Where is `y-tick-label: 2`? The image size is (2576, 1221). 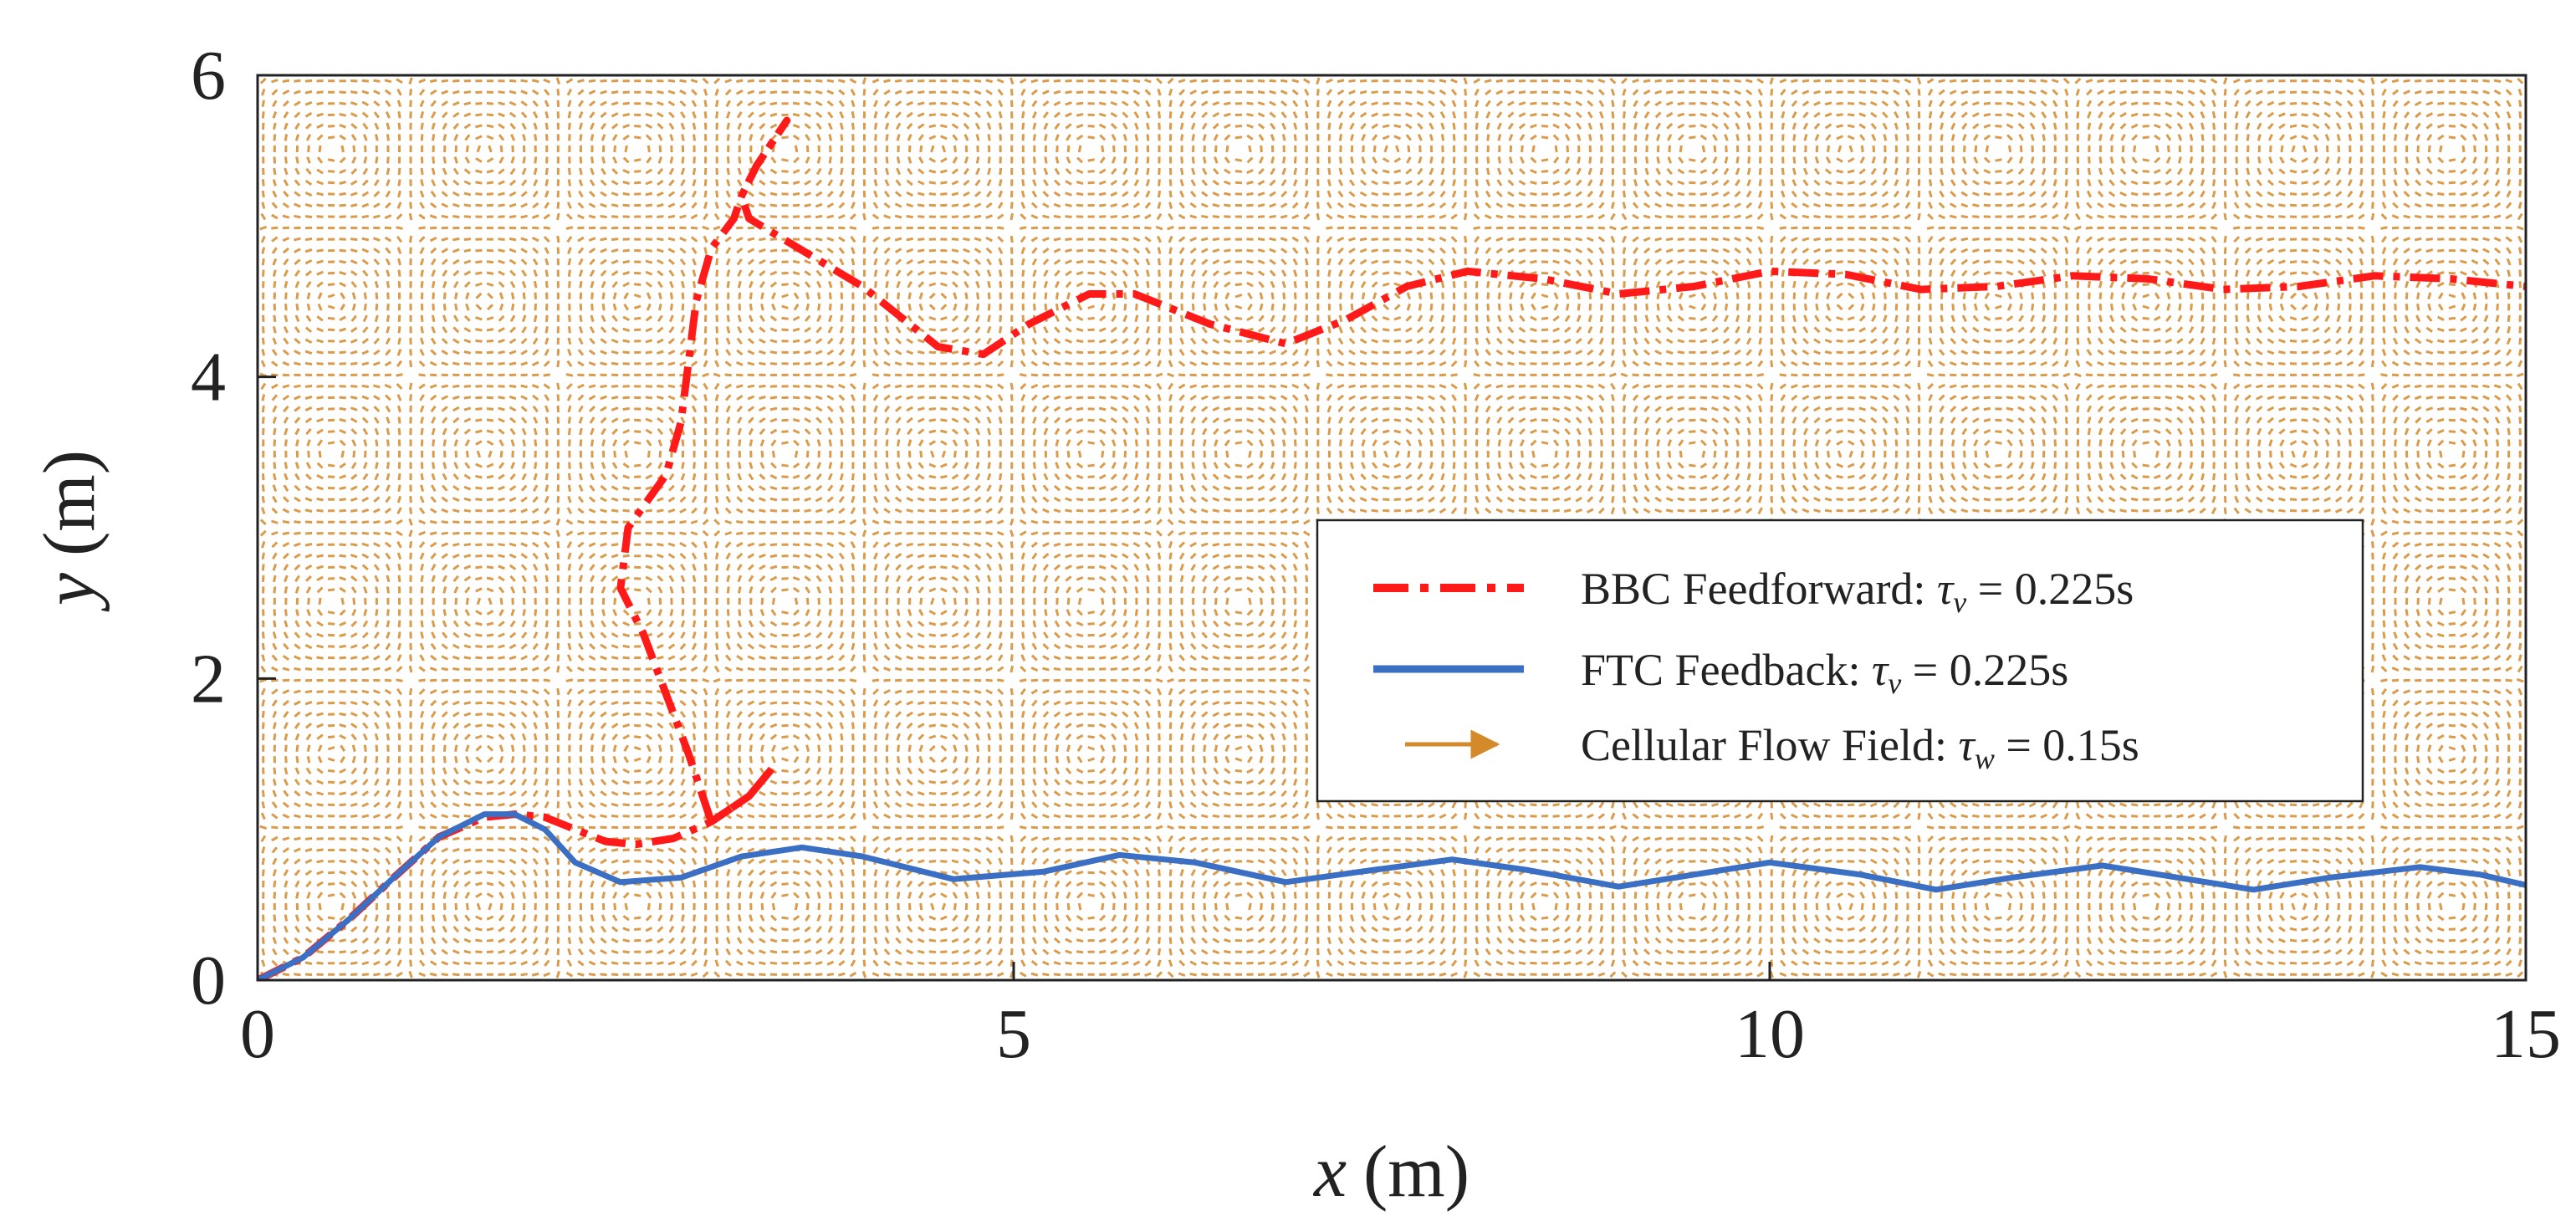
y-tick-label: 2 is located at coordinates (208, 679).